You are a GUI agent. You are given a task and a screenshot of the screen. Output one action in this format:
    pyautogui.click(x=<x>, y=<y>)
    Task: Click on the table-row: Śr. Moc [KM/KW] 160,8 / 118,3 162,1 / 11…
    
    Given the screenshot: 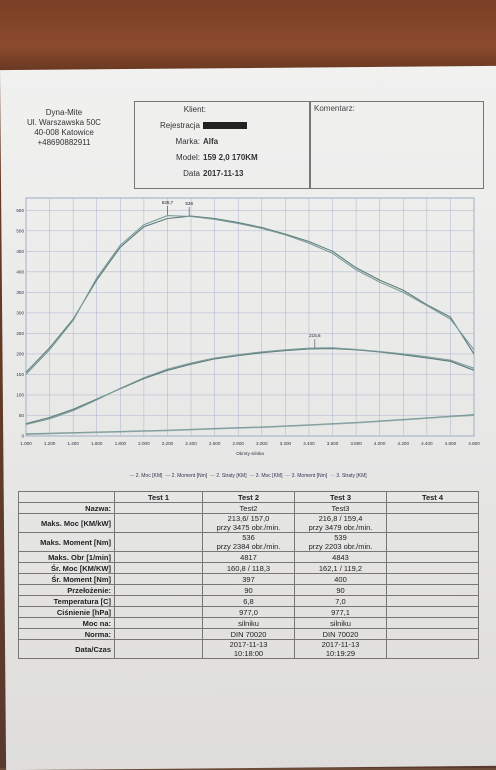 What is the action you would take?
    pyautogui.click(x=248, y=568)
    